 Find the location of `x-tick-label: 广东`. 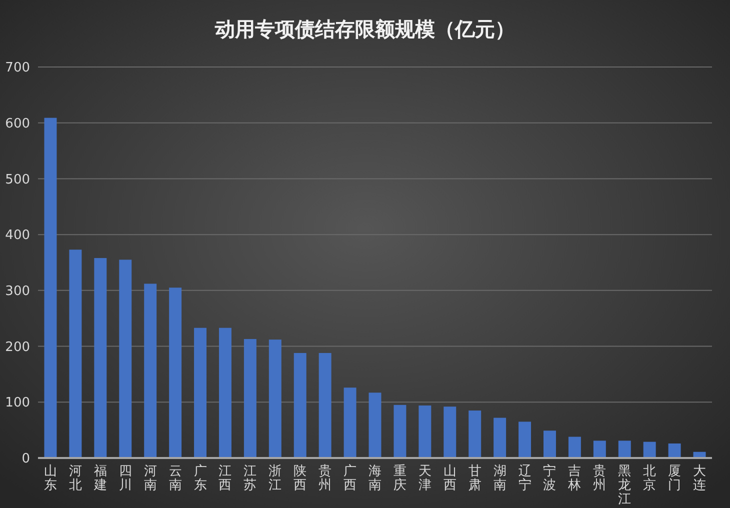

x-tick-label: 广东 is located at coordinates (200, 478).